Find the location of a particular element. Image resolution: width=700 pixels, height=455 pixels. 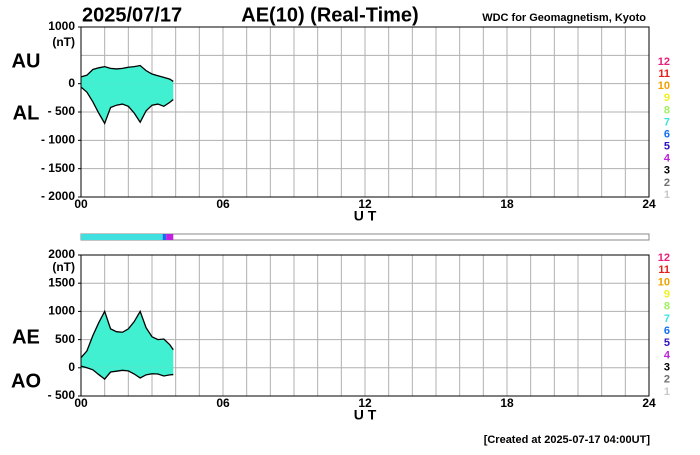

y-tick-label: 500 is located at coordinates (65, 339).